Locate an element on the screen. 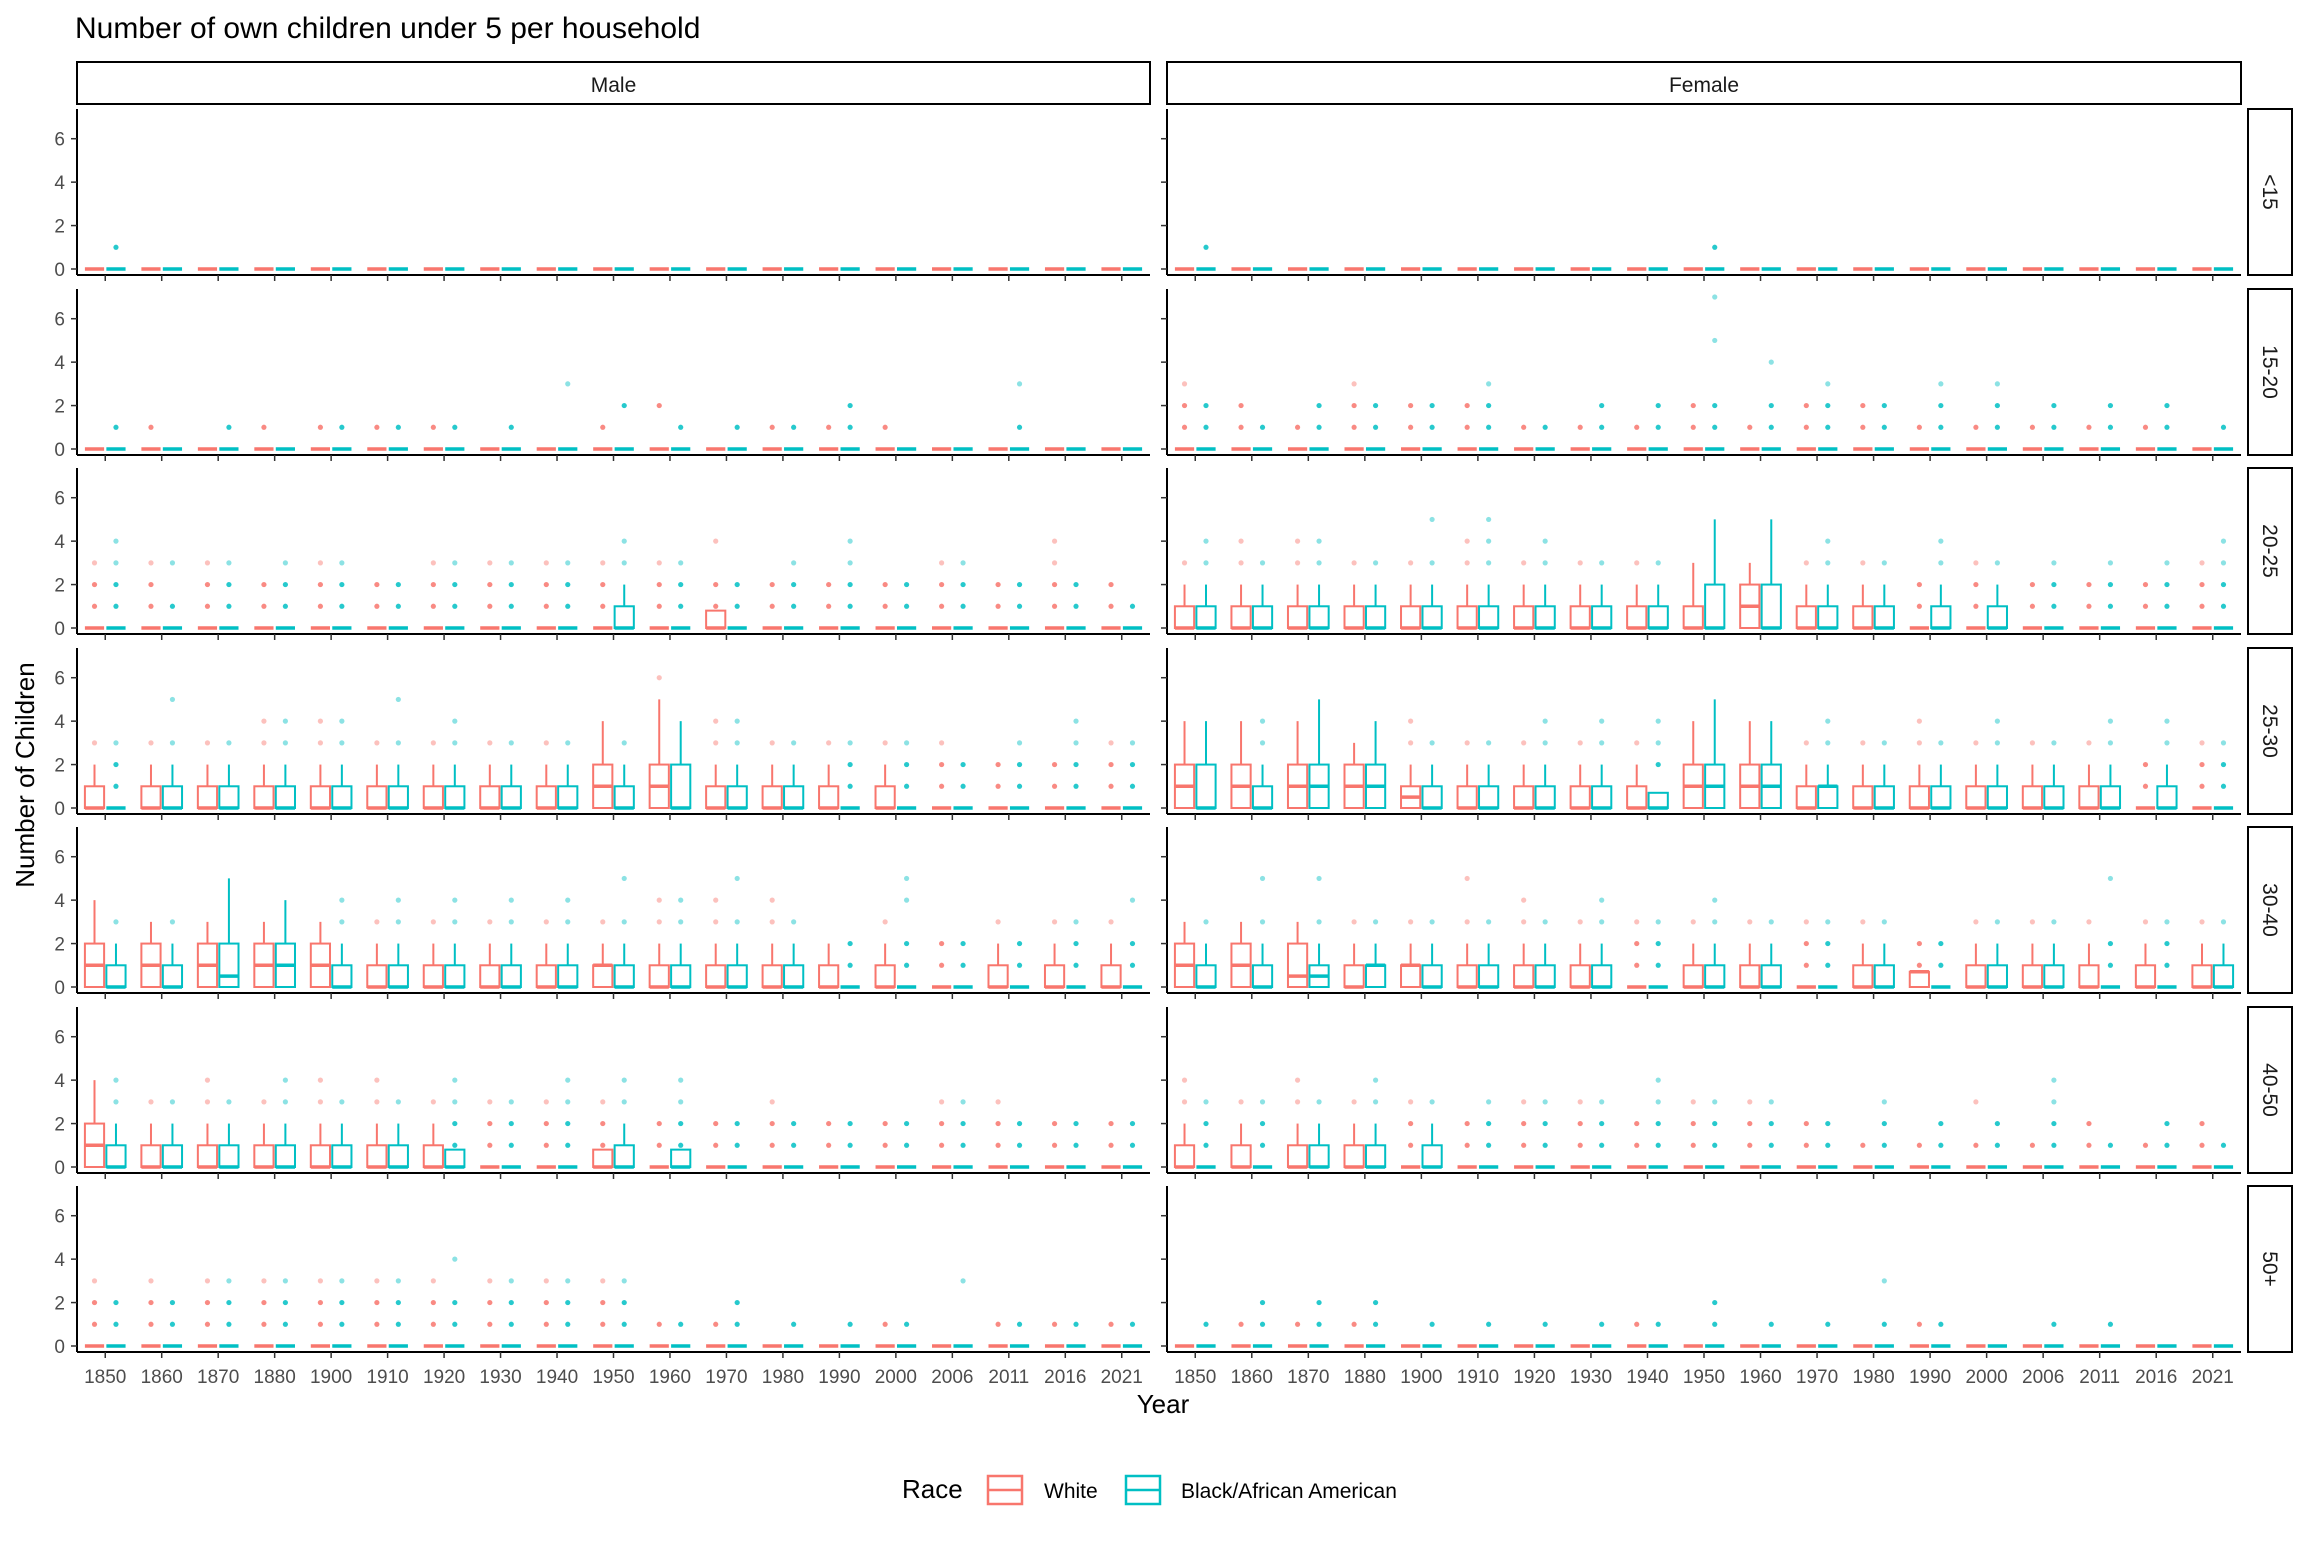 Image resolution: width=2304 pixels, height=1541 pixels. facet-strip-male is located at coordinates (613, 83).